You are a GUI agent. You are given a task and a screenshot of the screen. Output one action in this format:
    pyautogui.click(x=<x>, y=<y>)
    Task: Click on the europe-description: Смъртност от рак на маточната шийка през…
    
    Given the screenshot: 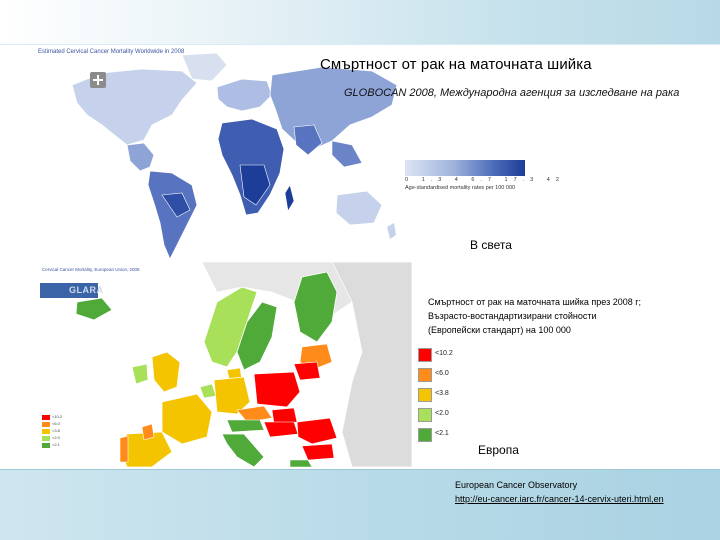 What is the action you would take?
    pyautogui.click(x=568, y=316)
    